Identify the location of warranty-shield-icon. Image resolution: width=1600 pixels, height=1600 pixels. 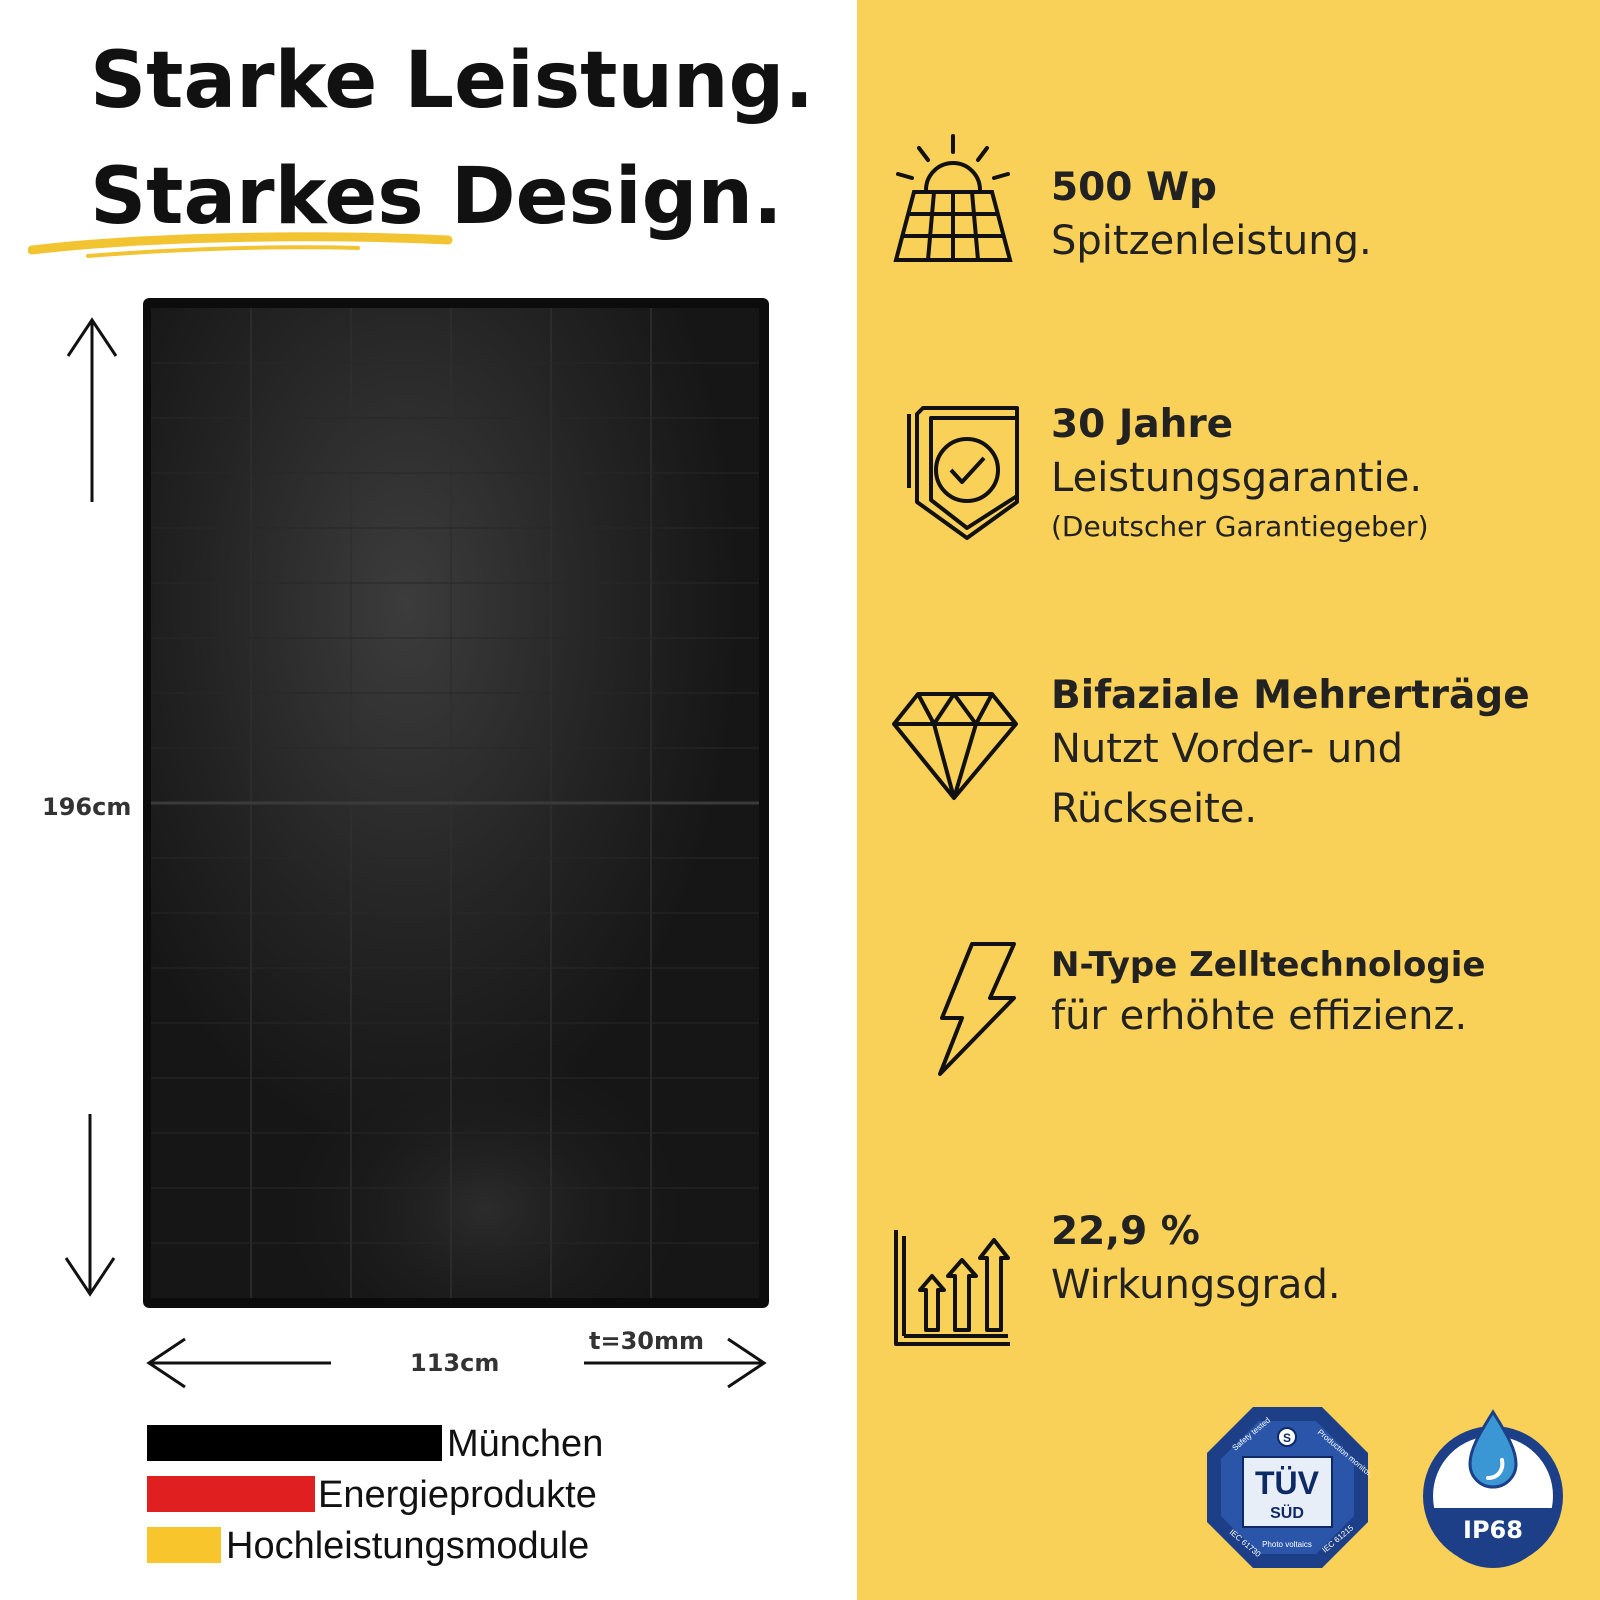
(963, 473).